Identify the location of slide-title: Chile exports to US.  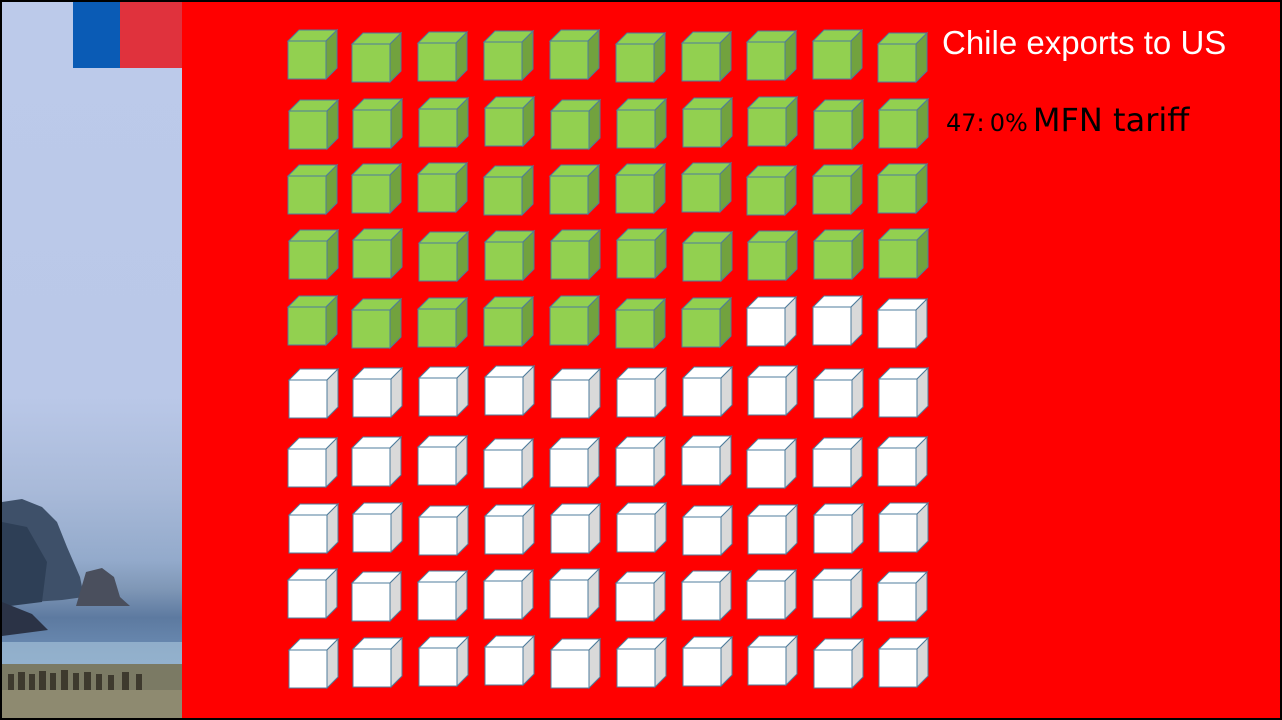
(1084, 42).